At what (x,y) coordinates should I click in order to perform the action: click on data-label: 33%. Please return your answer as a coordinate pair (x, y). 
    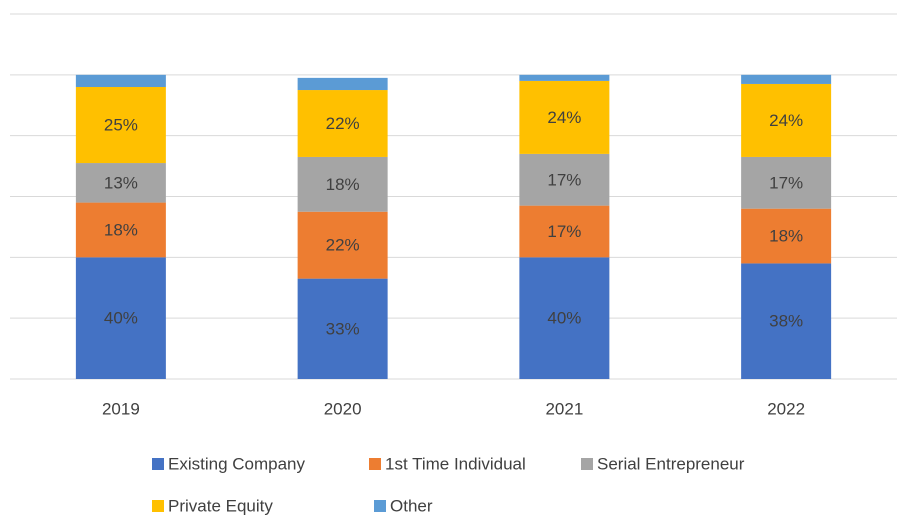
    Looking at the image, I should click on (343, 328).